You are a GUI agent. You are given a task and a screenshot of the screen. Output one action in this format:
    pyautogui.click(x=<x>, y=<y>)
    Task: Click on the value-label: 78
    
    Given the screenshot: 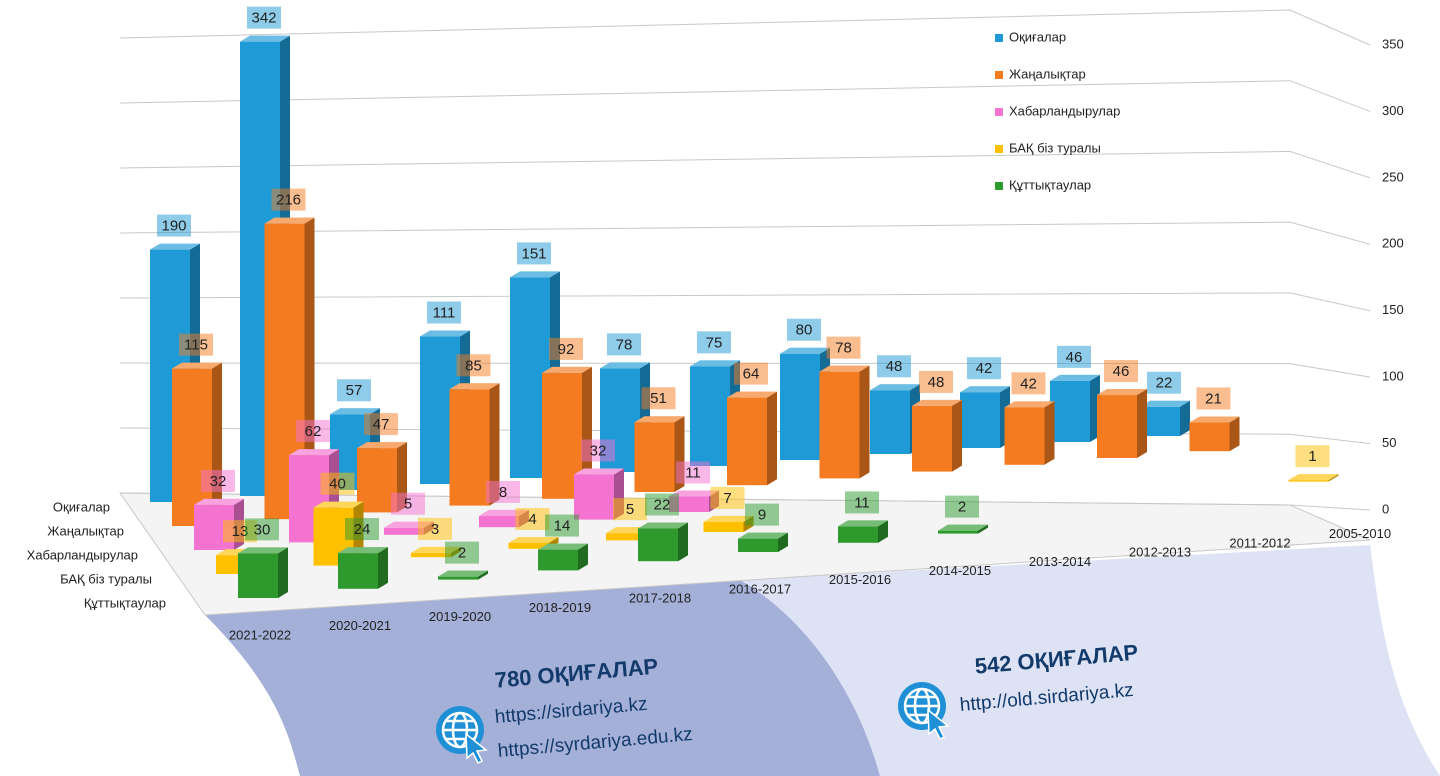 What is the action you would take?
    pyautogui.click(x=624, y=344)
    